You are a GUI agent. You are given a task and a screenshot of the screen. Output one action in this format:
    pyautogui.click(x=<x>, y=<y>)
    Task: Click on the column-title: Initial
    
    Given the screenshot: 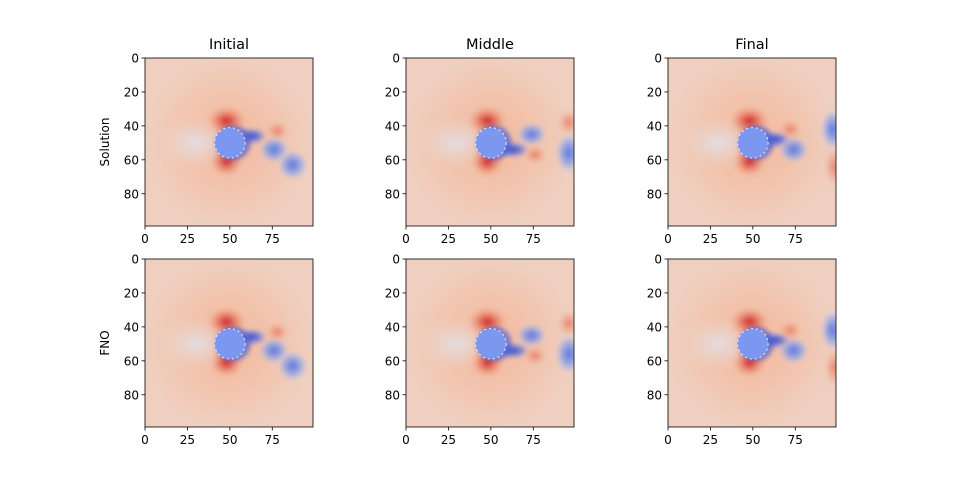 What is the action you would take?
    pyautogui.click(x=229, y=45)
    